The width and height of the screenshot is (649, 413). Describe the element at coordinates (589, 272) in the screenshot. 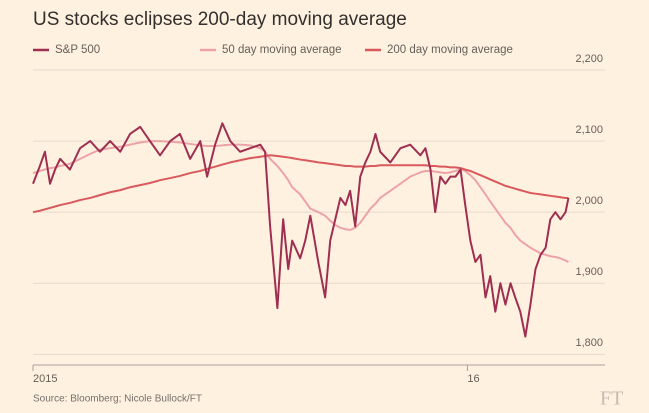

I see `y-tick-label: 1,900` at that location.